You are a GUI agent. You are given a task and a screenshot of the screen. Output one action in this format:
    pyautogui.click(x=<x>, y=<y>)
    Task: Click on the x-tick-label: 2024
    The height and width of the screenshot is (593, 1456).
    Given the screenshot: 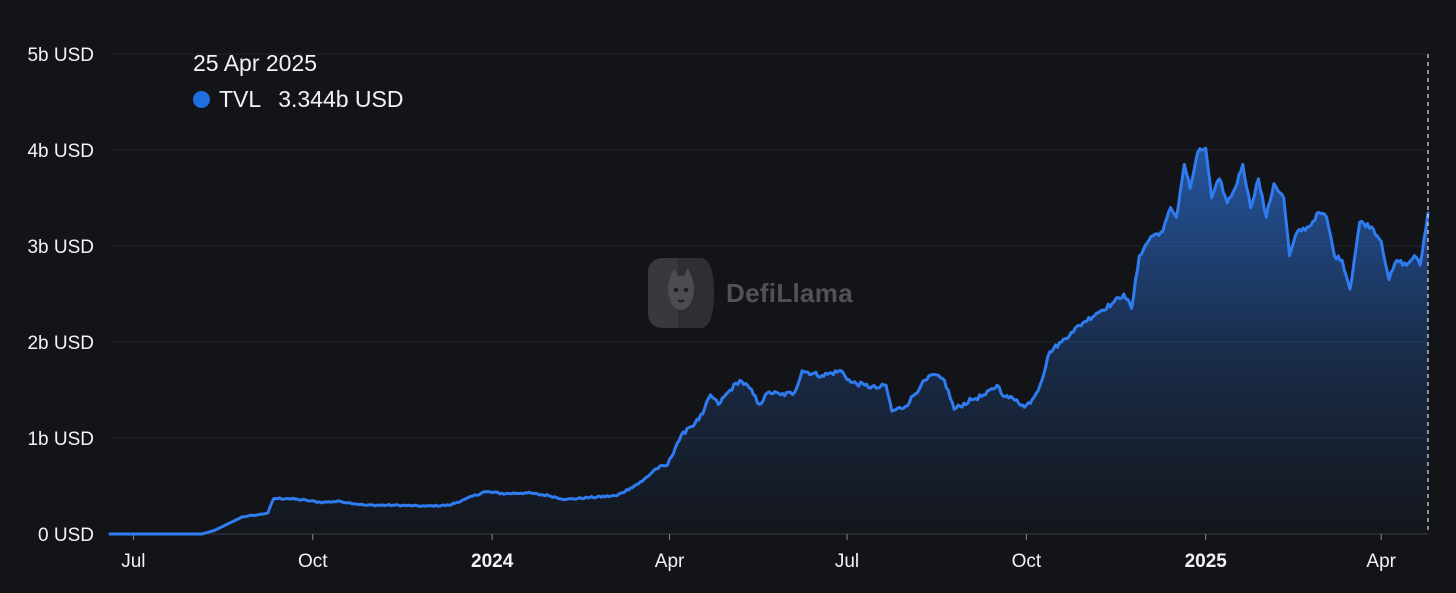 What is the action you would take?
    pyautogui.click(x=492, y=561)
    